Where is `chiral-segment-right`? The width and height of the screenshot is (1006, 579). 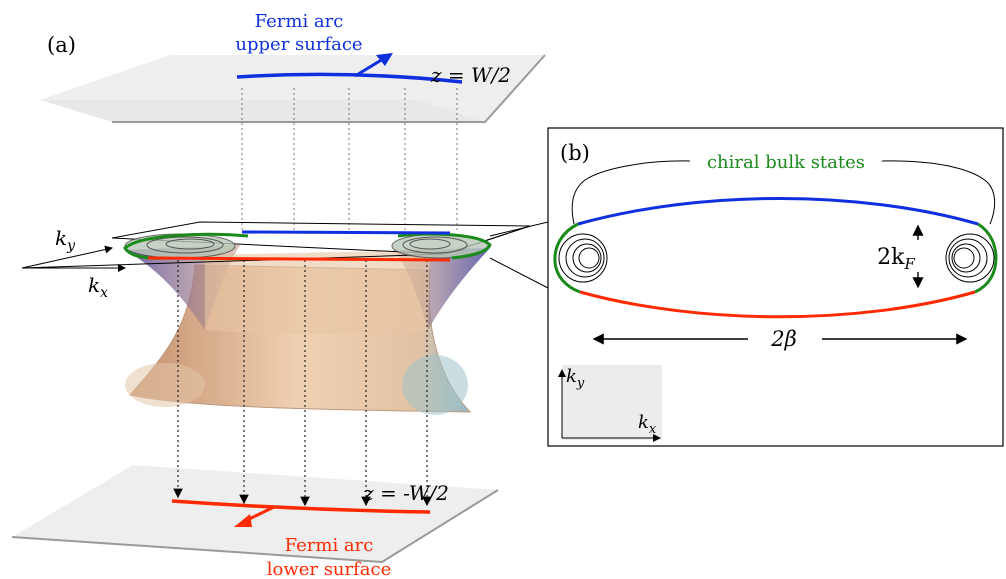 chiral-segment-right is located at coordinates (986, 258).